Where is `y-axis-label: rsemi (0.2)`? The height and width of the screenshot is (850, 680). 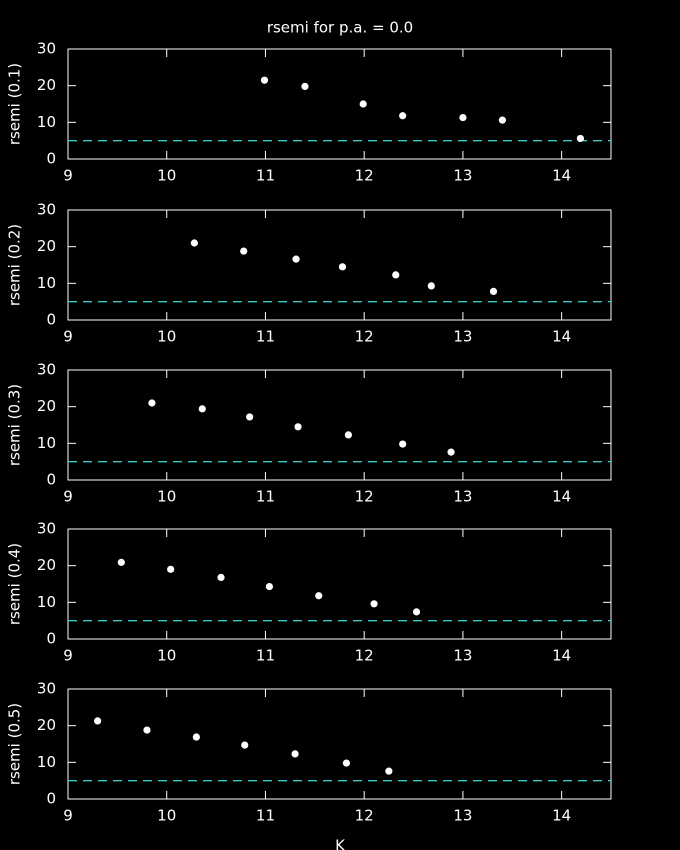 y-axis-label: rsemi (0.2) is located at coordinates (15, 265).